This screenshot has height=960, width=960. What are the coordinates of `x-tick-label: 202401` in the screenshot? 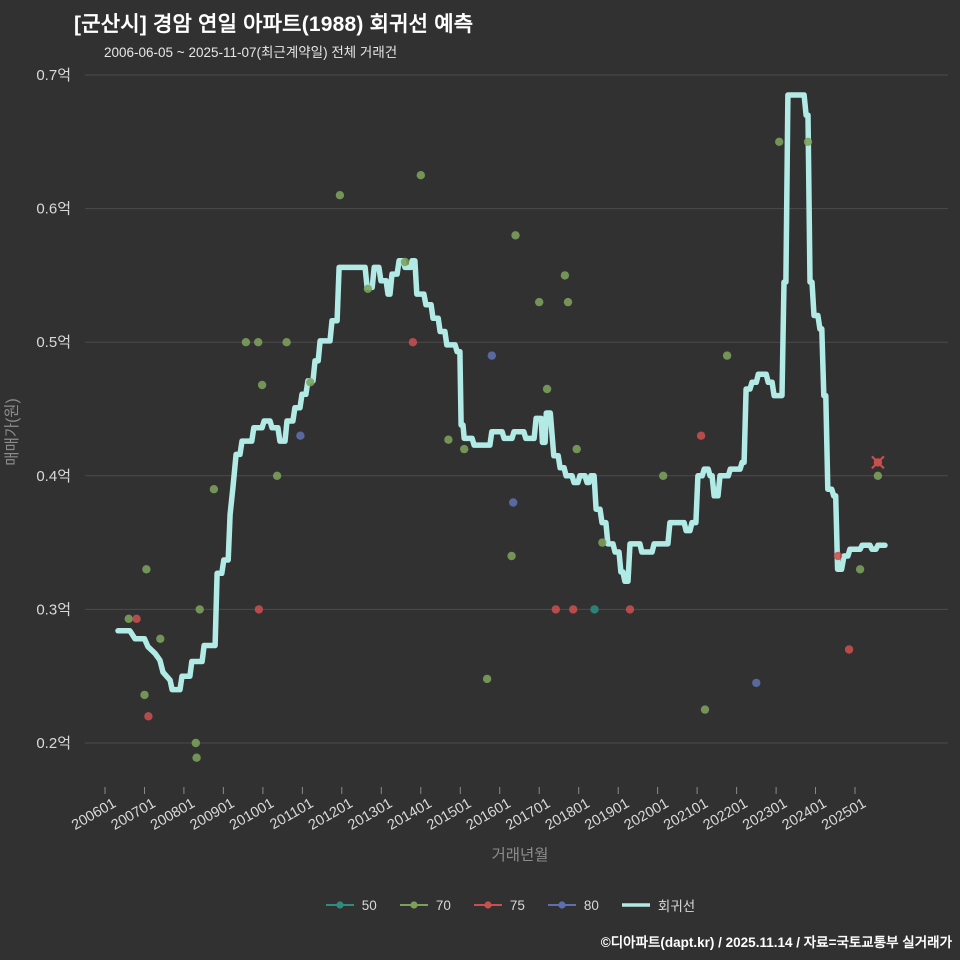 It's located at (805, 815).